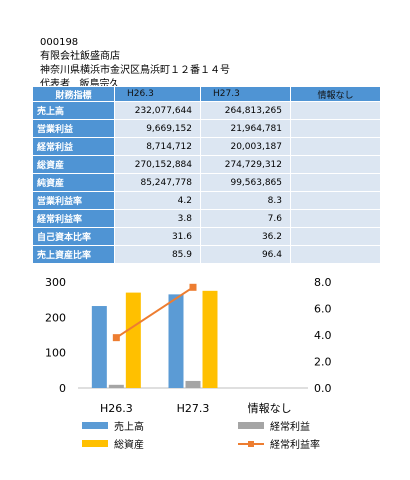 The height and width of the screenshot is (480, 410). What do you see at coordinates (62, 388) in the screenshot?
I see `y-left-tick-label: 0` at bounding box center [62, 388].